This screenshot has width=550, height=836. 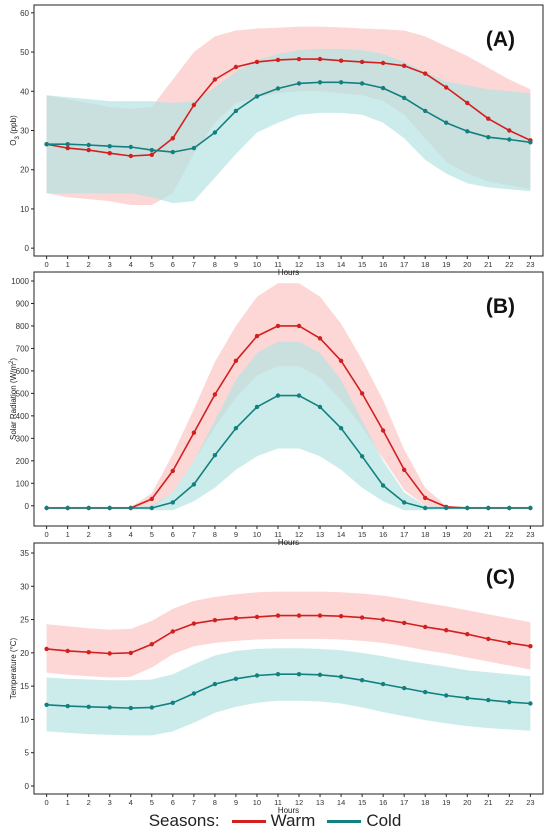 I want to click on y-tick-label: 200, so click(x=23, y=461).